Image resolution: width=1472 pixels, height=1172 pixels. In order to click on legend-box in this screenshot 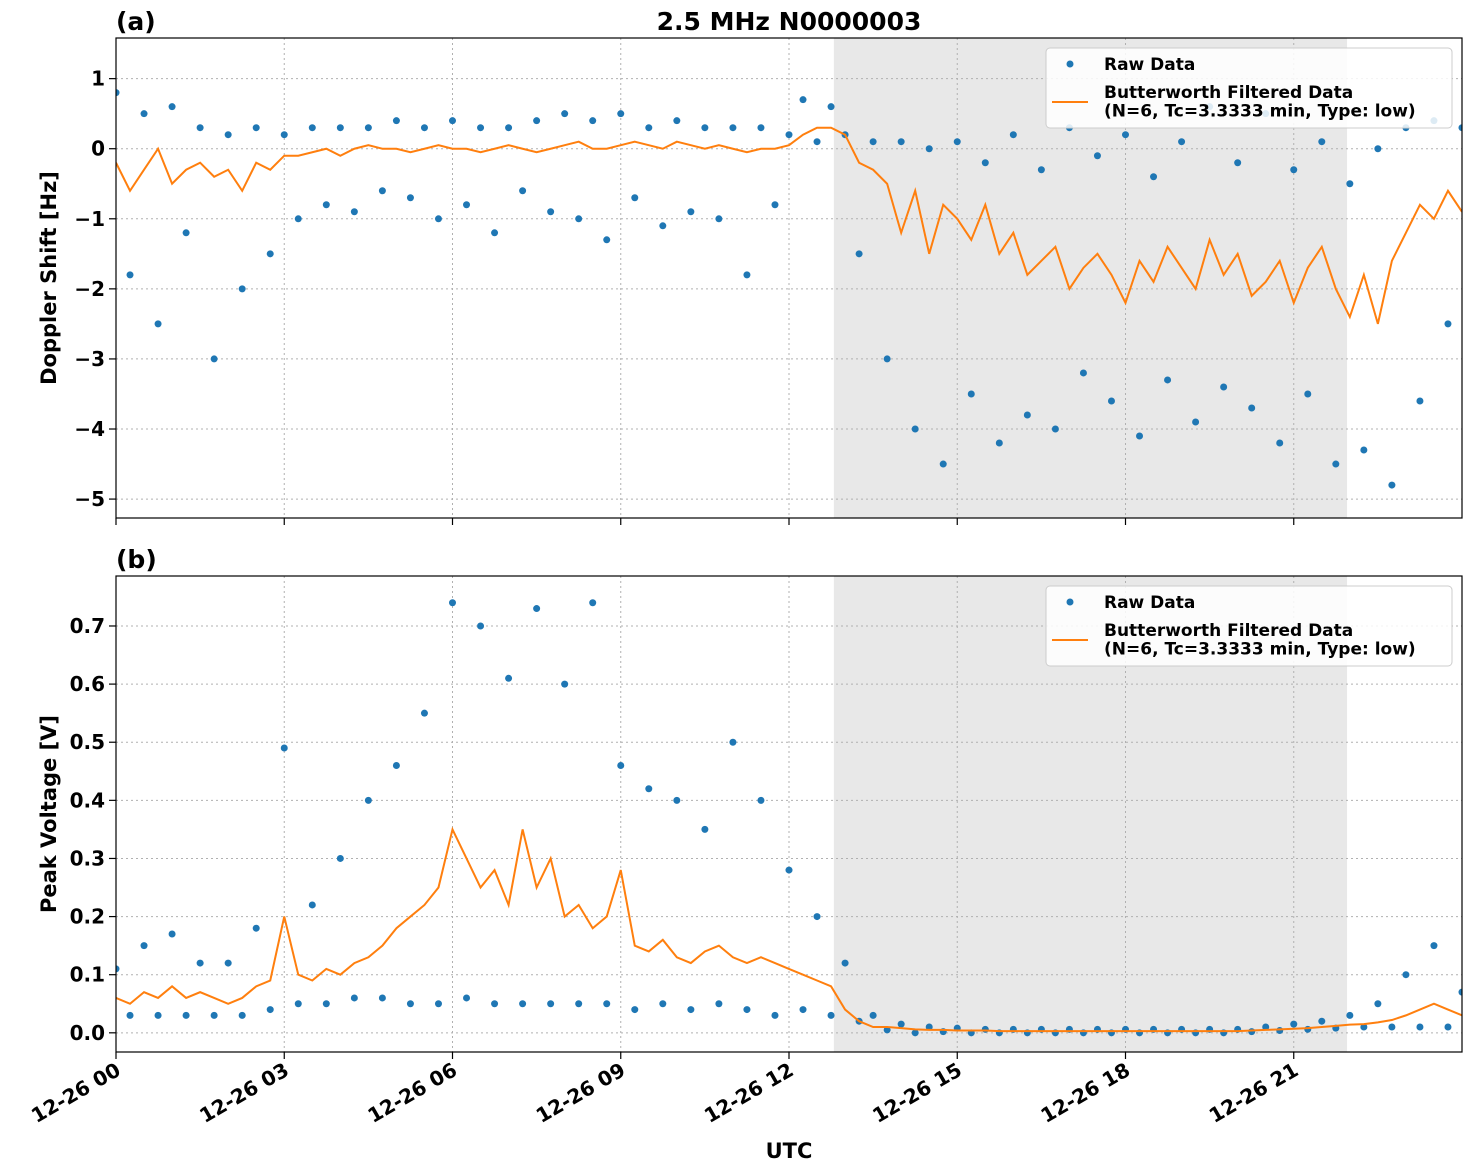, I will do `click(1249, 626)`.